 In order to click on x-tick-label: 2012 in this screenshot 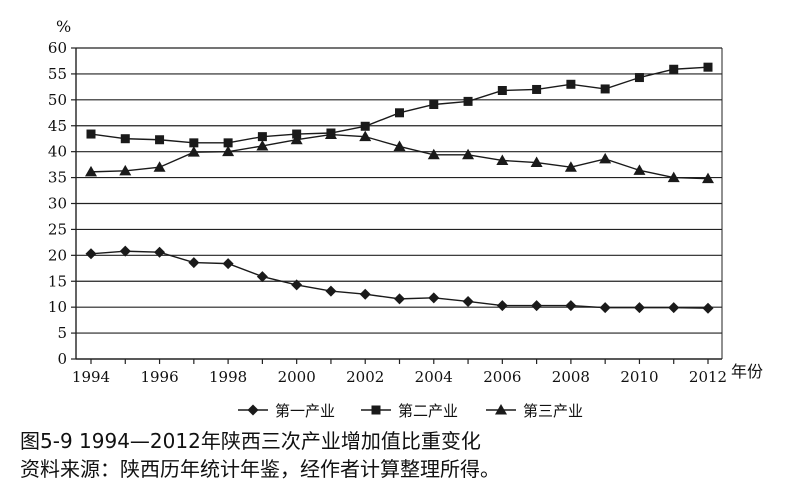, I will do `click(708, 377)`.